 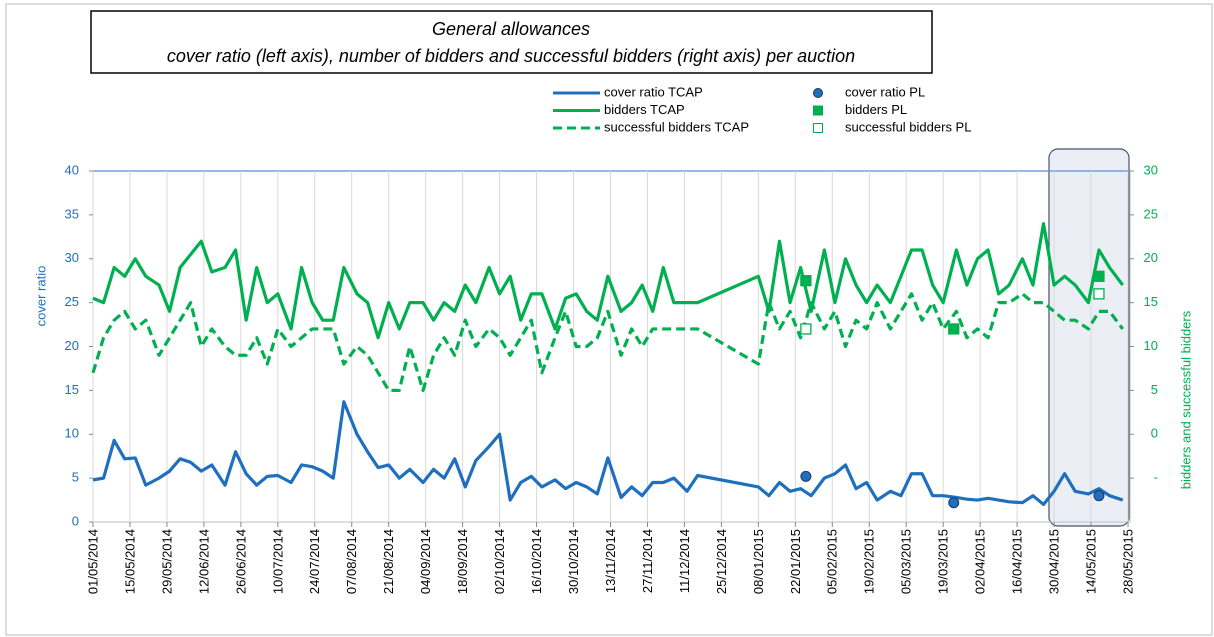 What do you see at coordinates (388, 561) in the screenshot?
I see `x-tick-label: 21/08/2014` at bounding box center [388, 561].